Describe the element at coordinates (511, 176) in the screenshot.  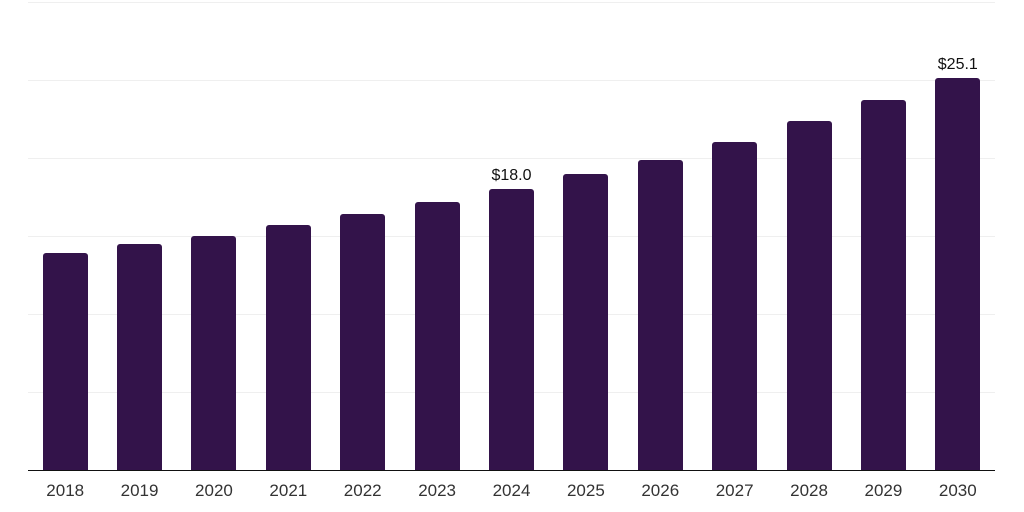
I see `bar-value-label-2024: $18.0` at that location.